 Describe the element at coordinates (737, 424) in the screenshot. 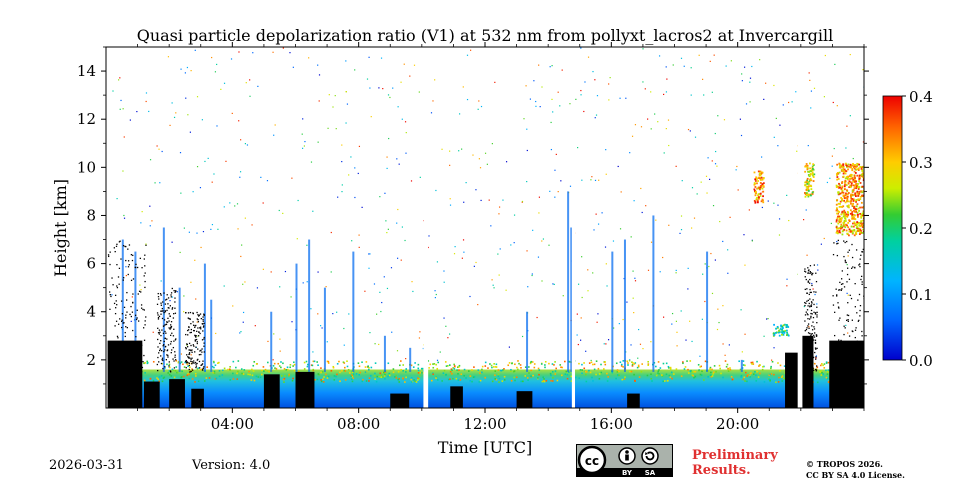

I see `x-tick-label: 20:00` at that location.